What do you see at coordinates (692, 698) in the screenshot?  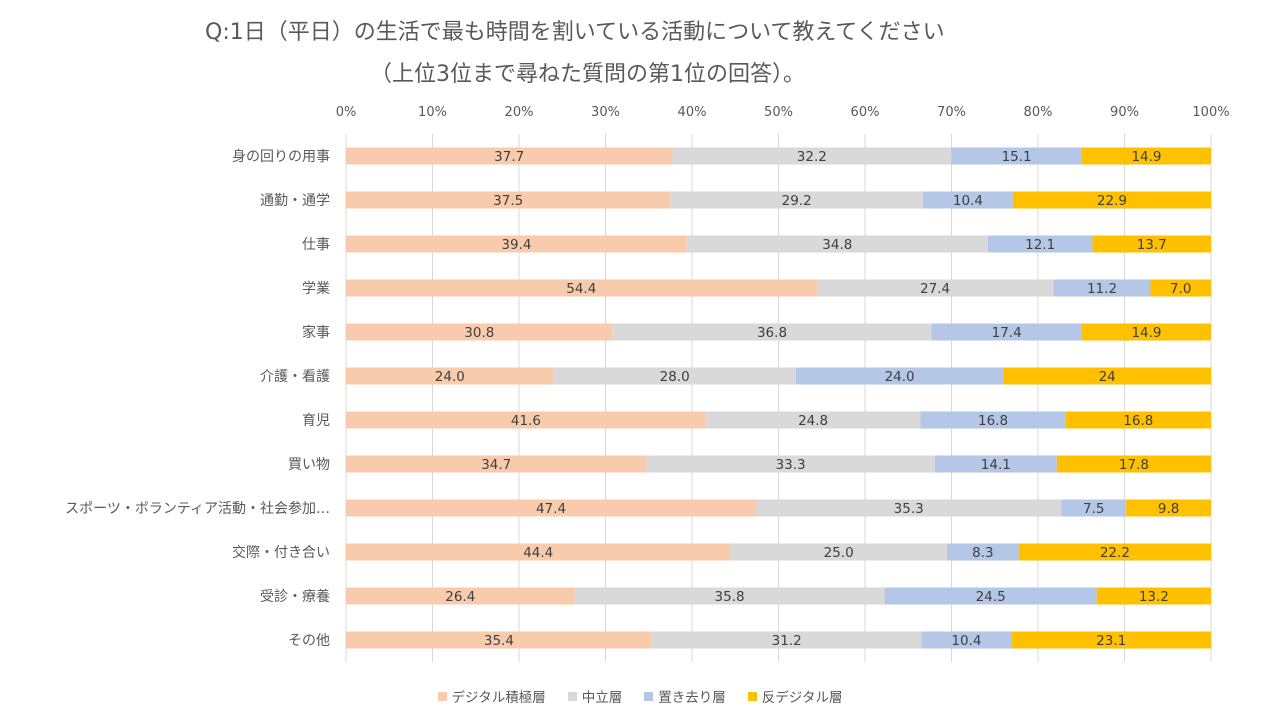 I see `legend-label: 置き去り層` at bounding box center [692, 698].